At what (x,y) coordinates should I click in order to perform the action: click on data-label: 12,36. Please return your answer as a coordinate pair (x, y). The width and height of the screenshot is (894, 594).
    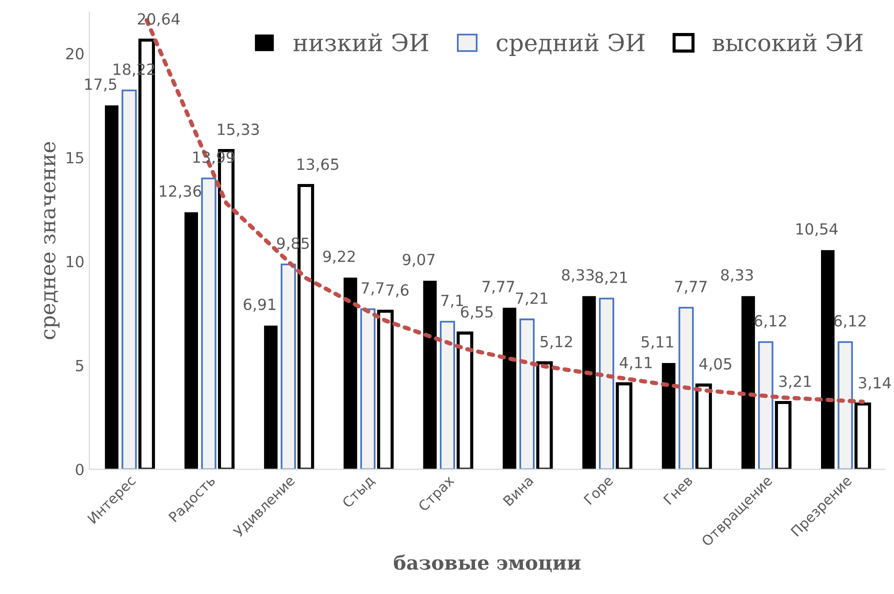
    Looking at the image, I should click on (181, 191).